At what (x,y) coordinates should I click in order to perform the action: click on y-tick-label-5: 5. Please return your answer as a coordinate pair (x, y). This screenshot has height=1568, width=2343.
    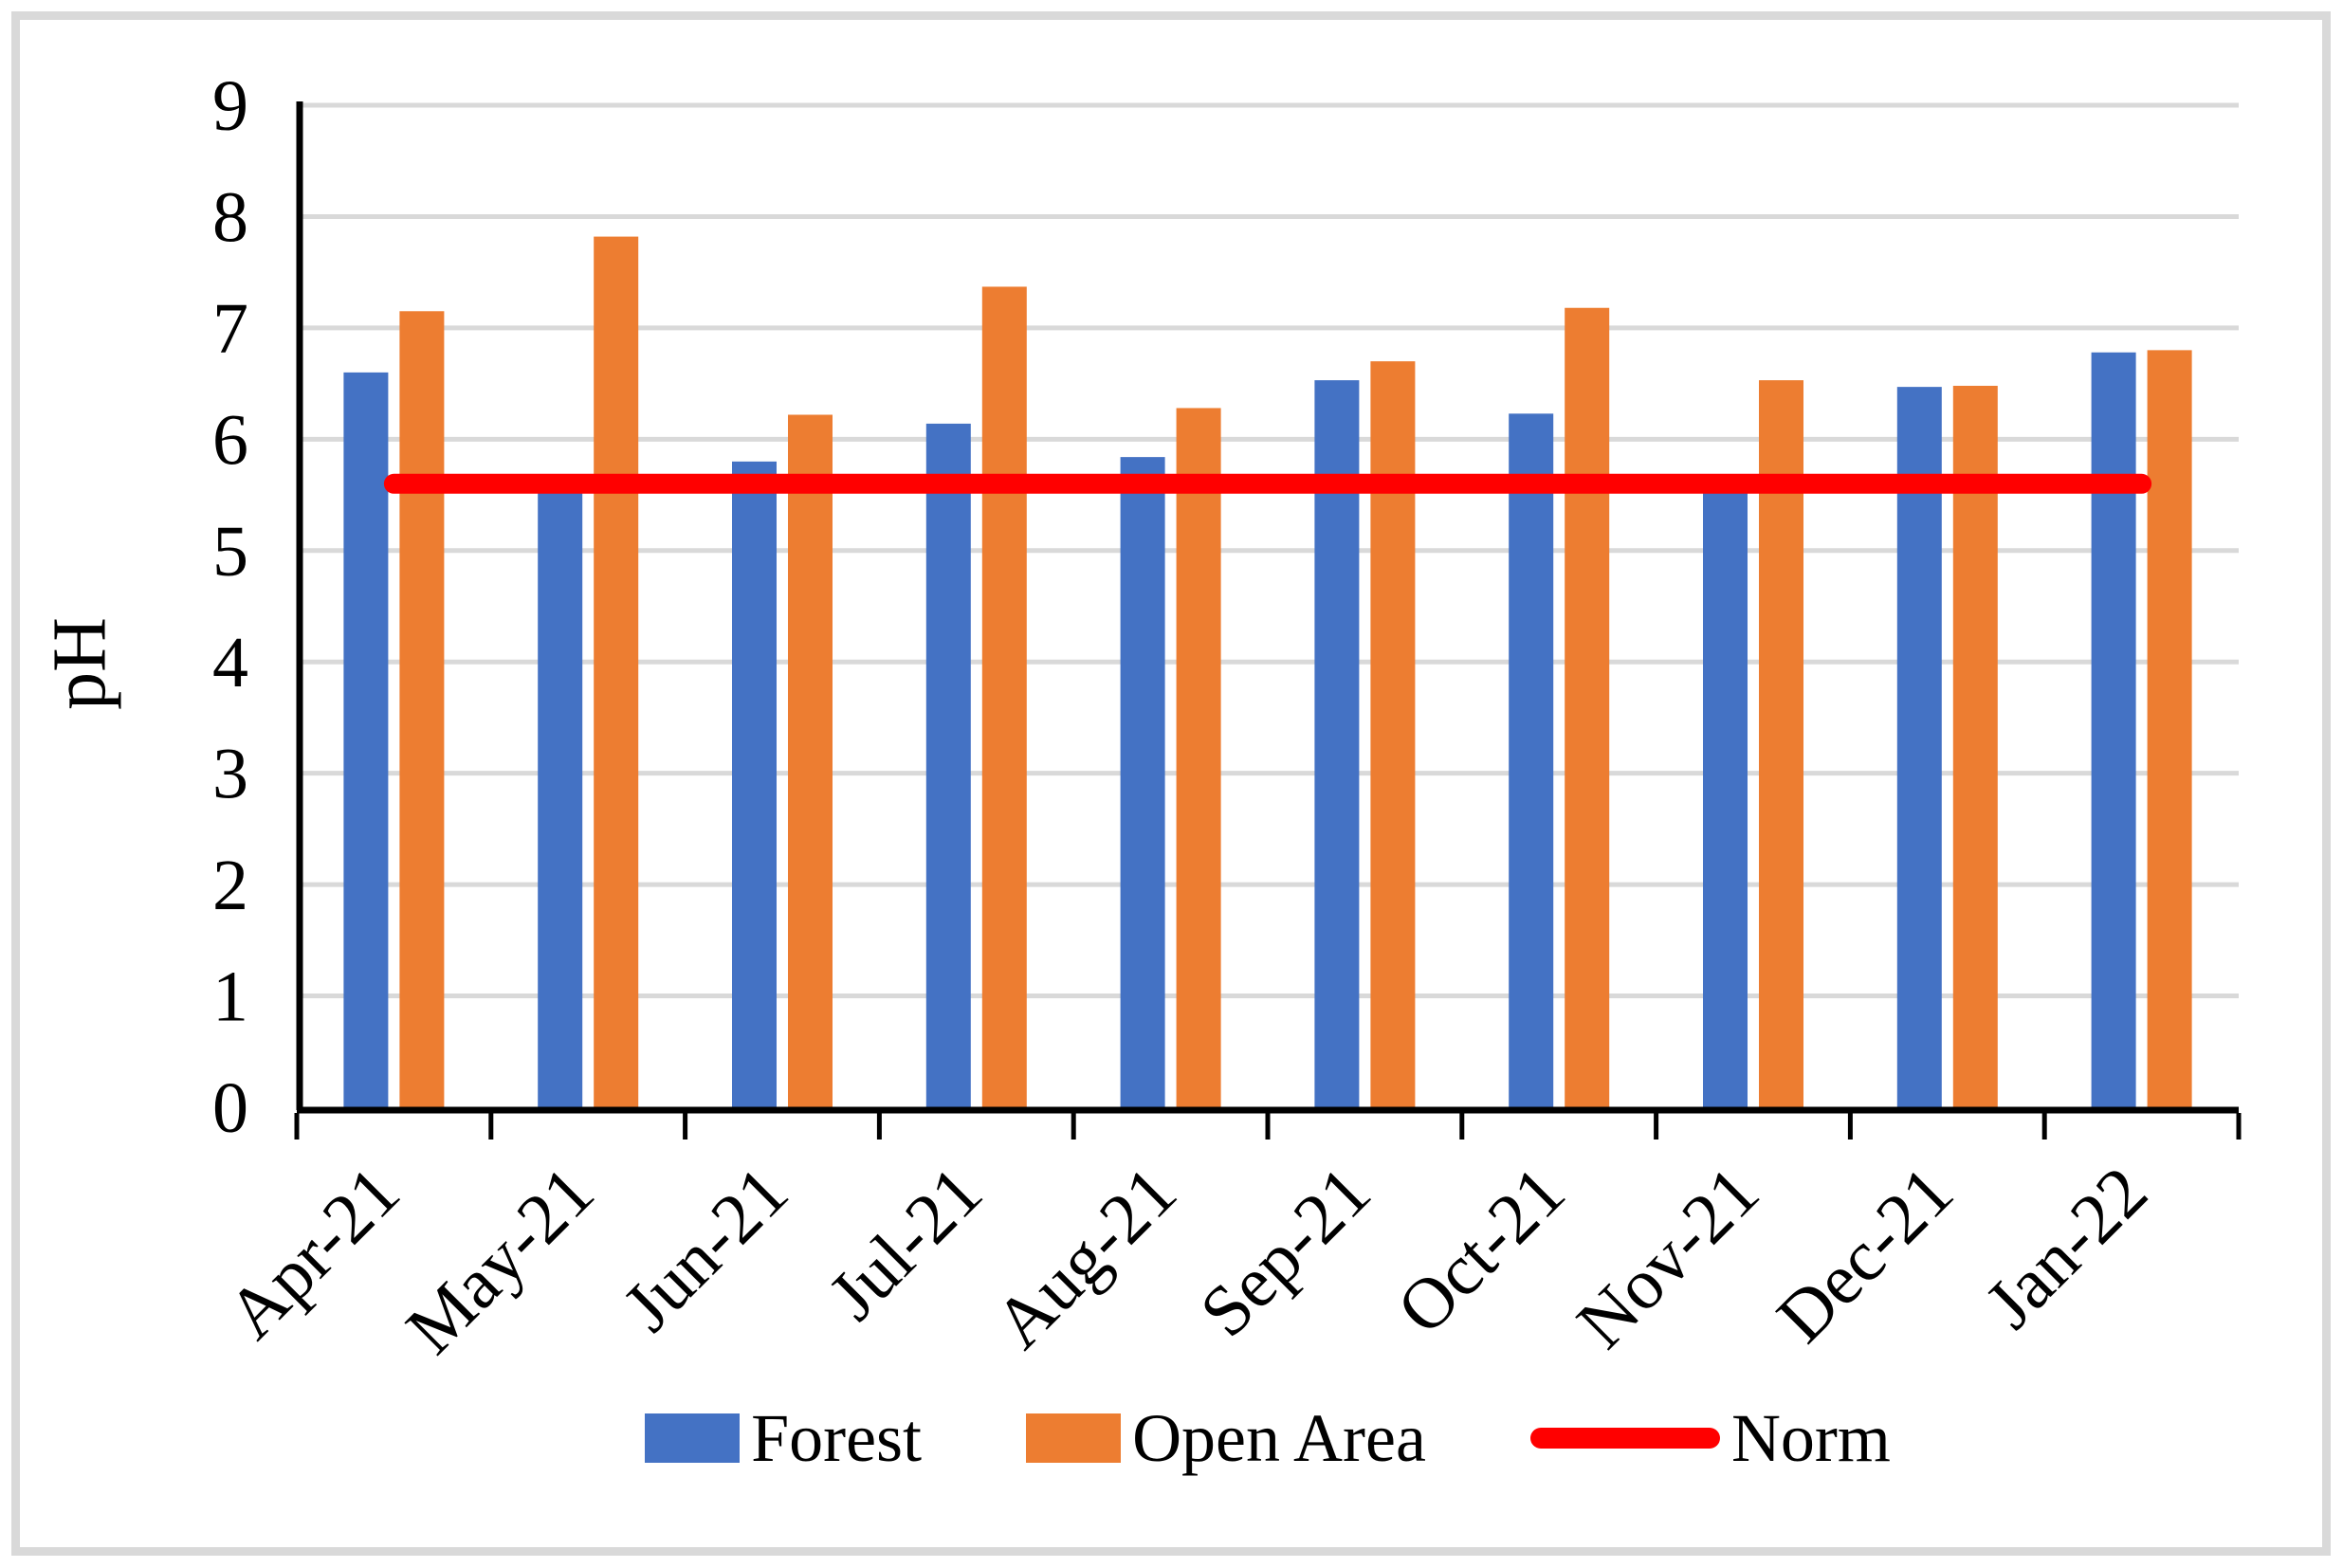
    Looking at the image, I should click on (230, 552).